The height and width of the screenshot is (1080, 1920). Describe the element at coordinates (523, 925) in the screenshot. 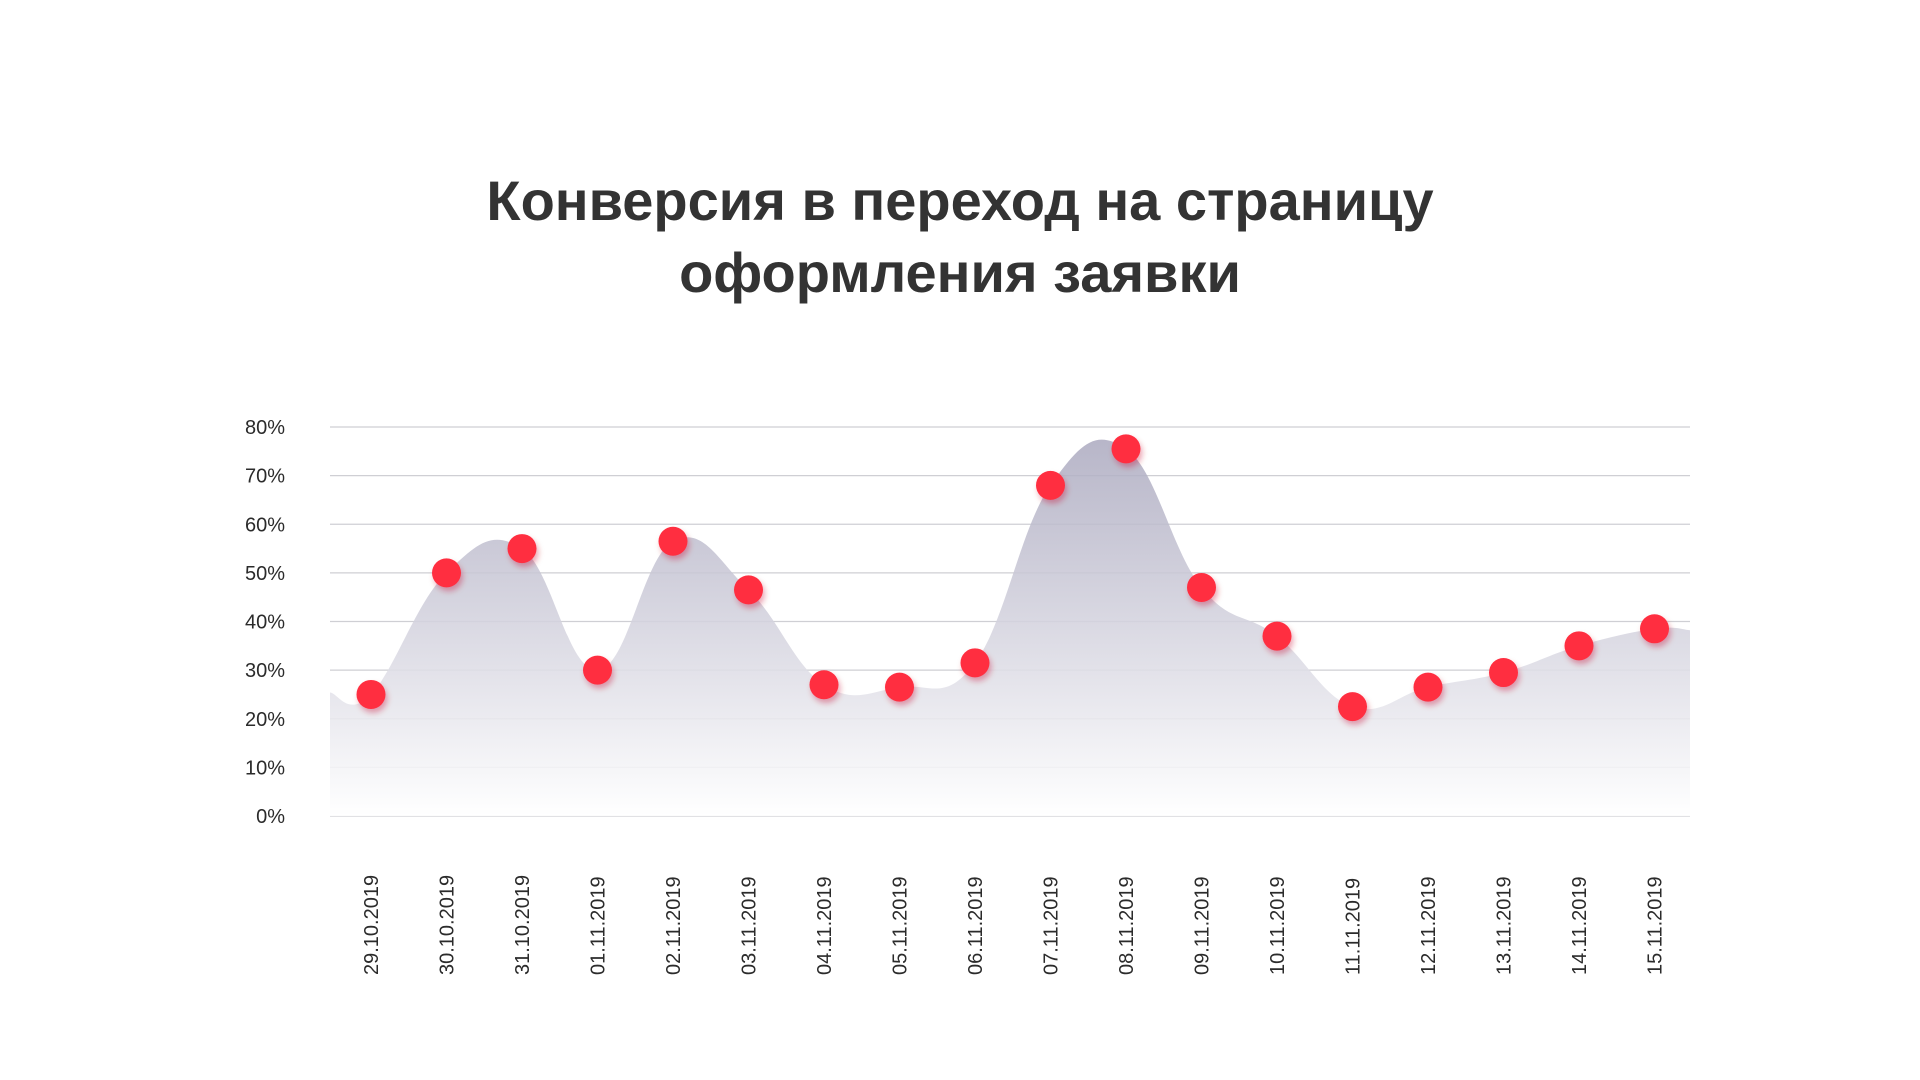

I see `x-tick-label: 31.10.2019` at that location.